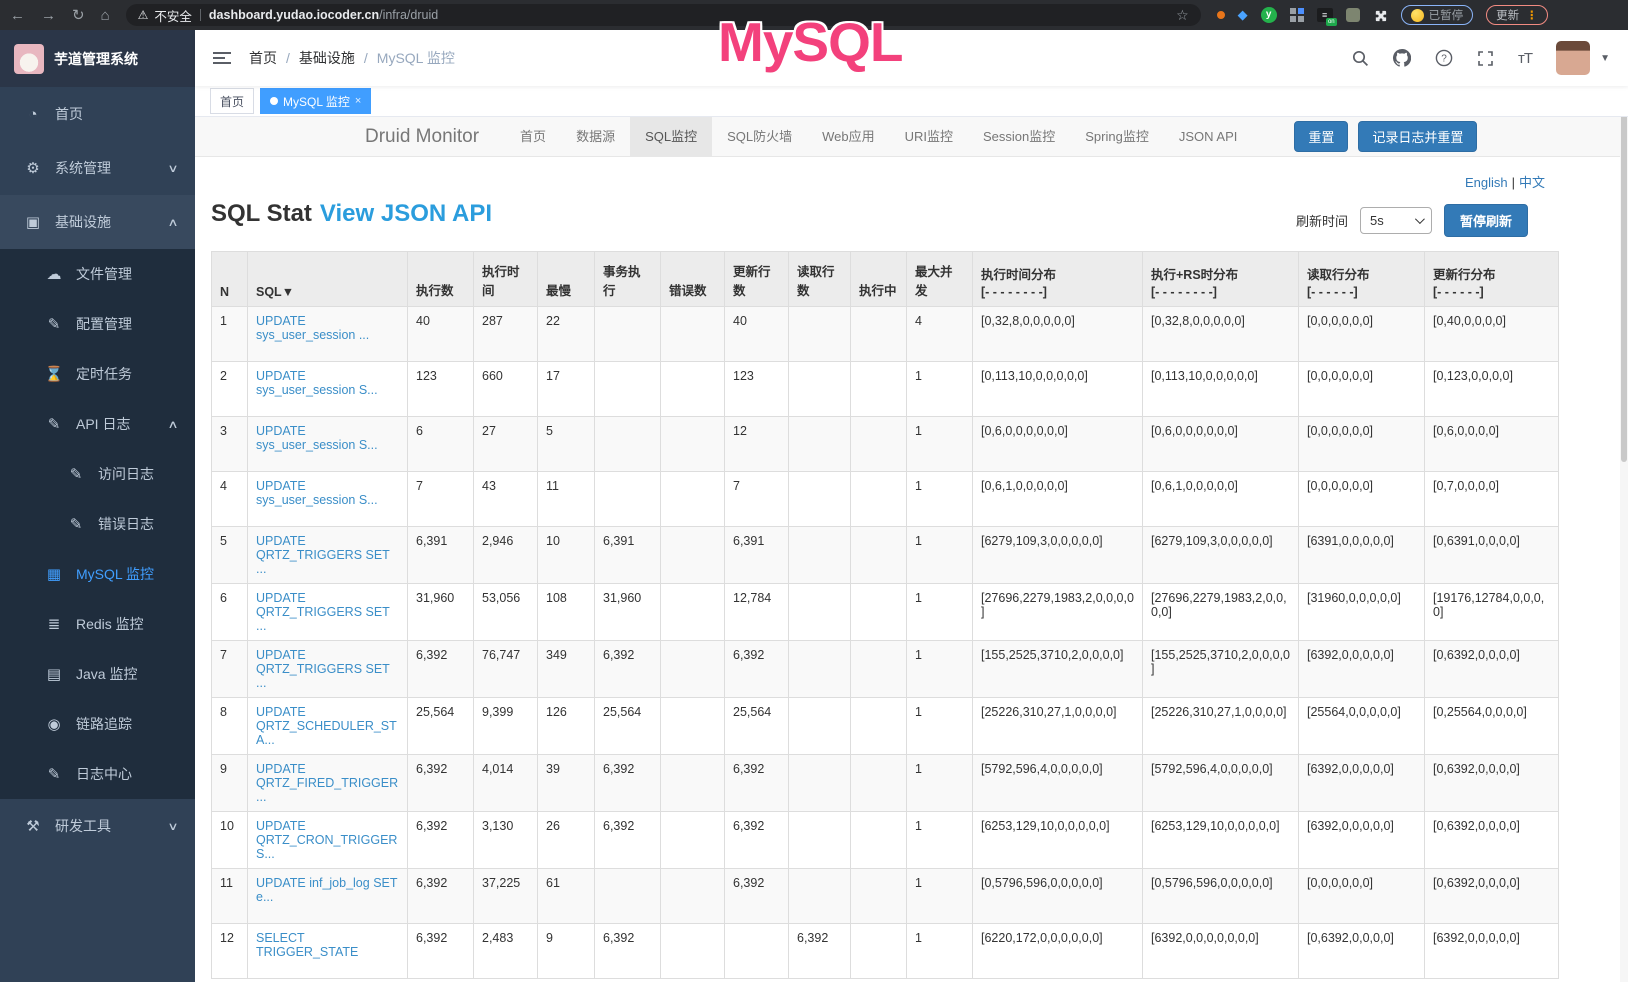  What do you see at coordinates (97, 274) in the screenshot?
I see `sidebar-item-file-management: ☁ 文件管理` at bounding box center [97, 274].